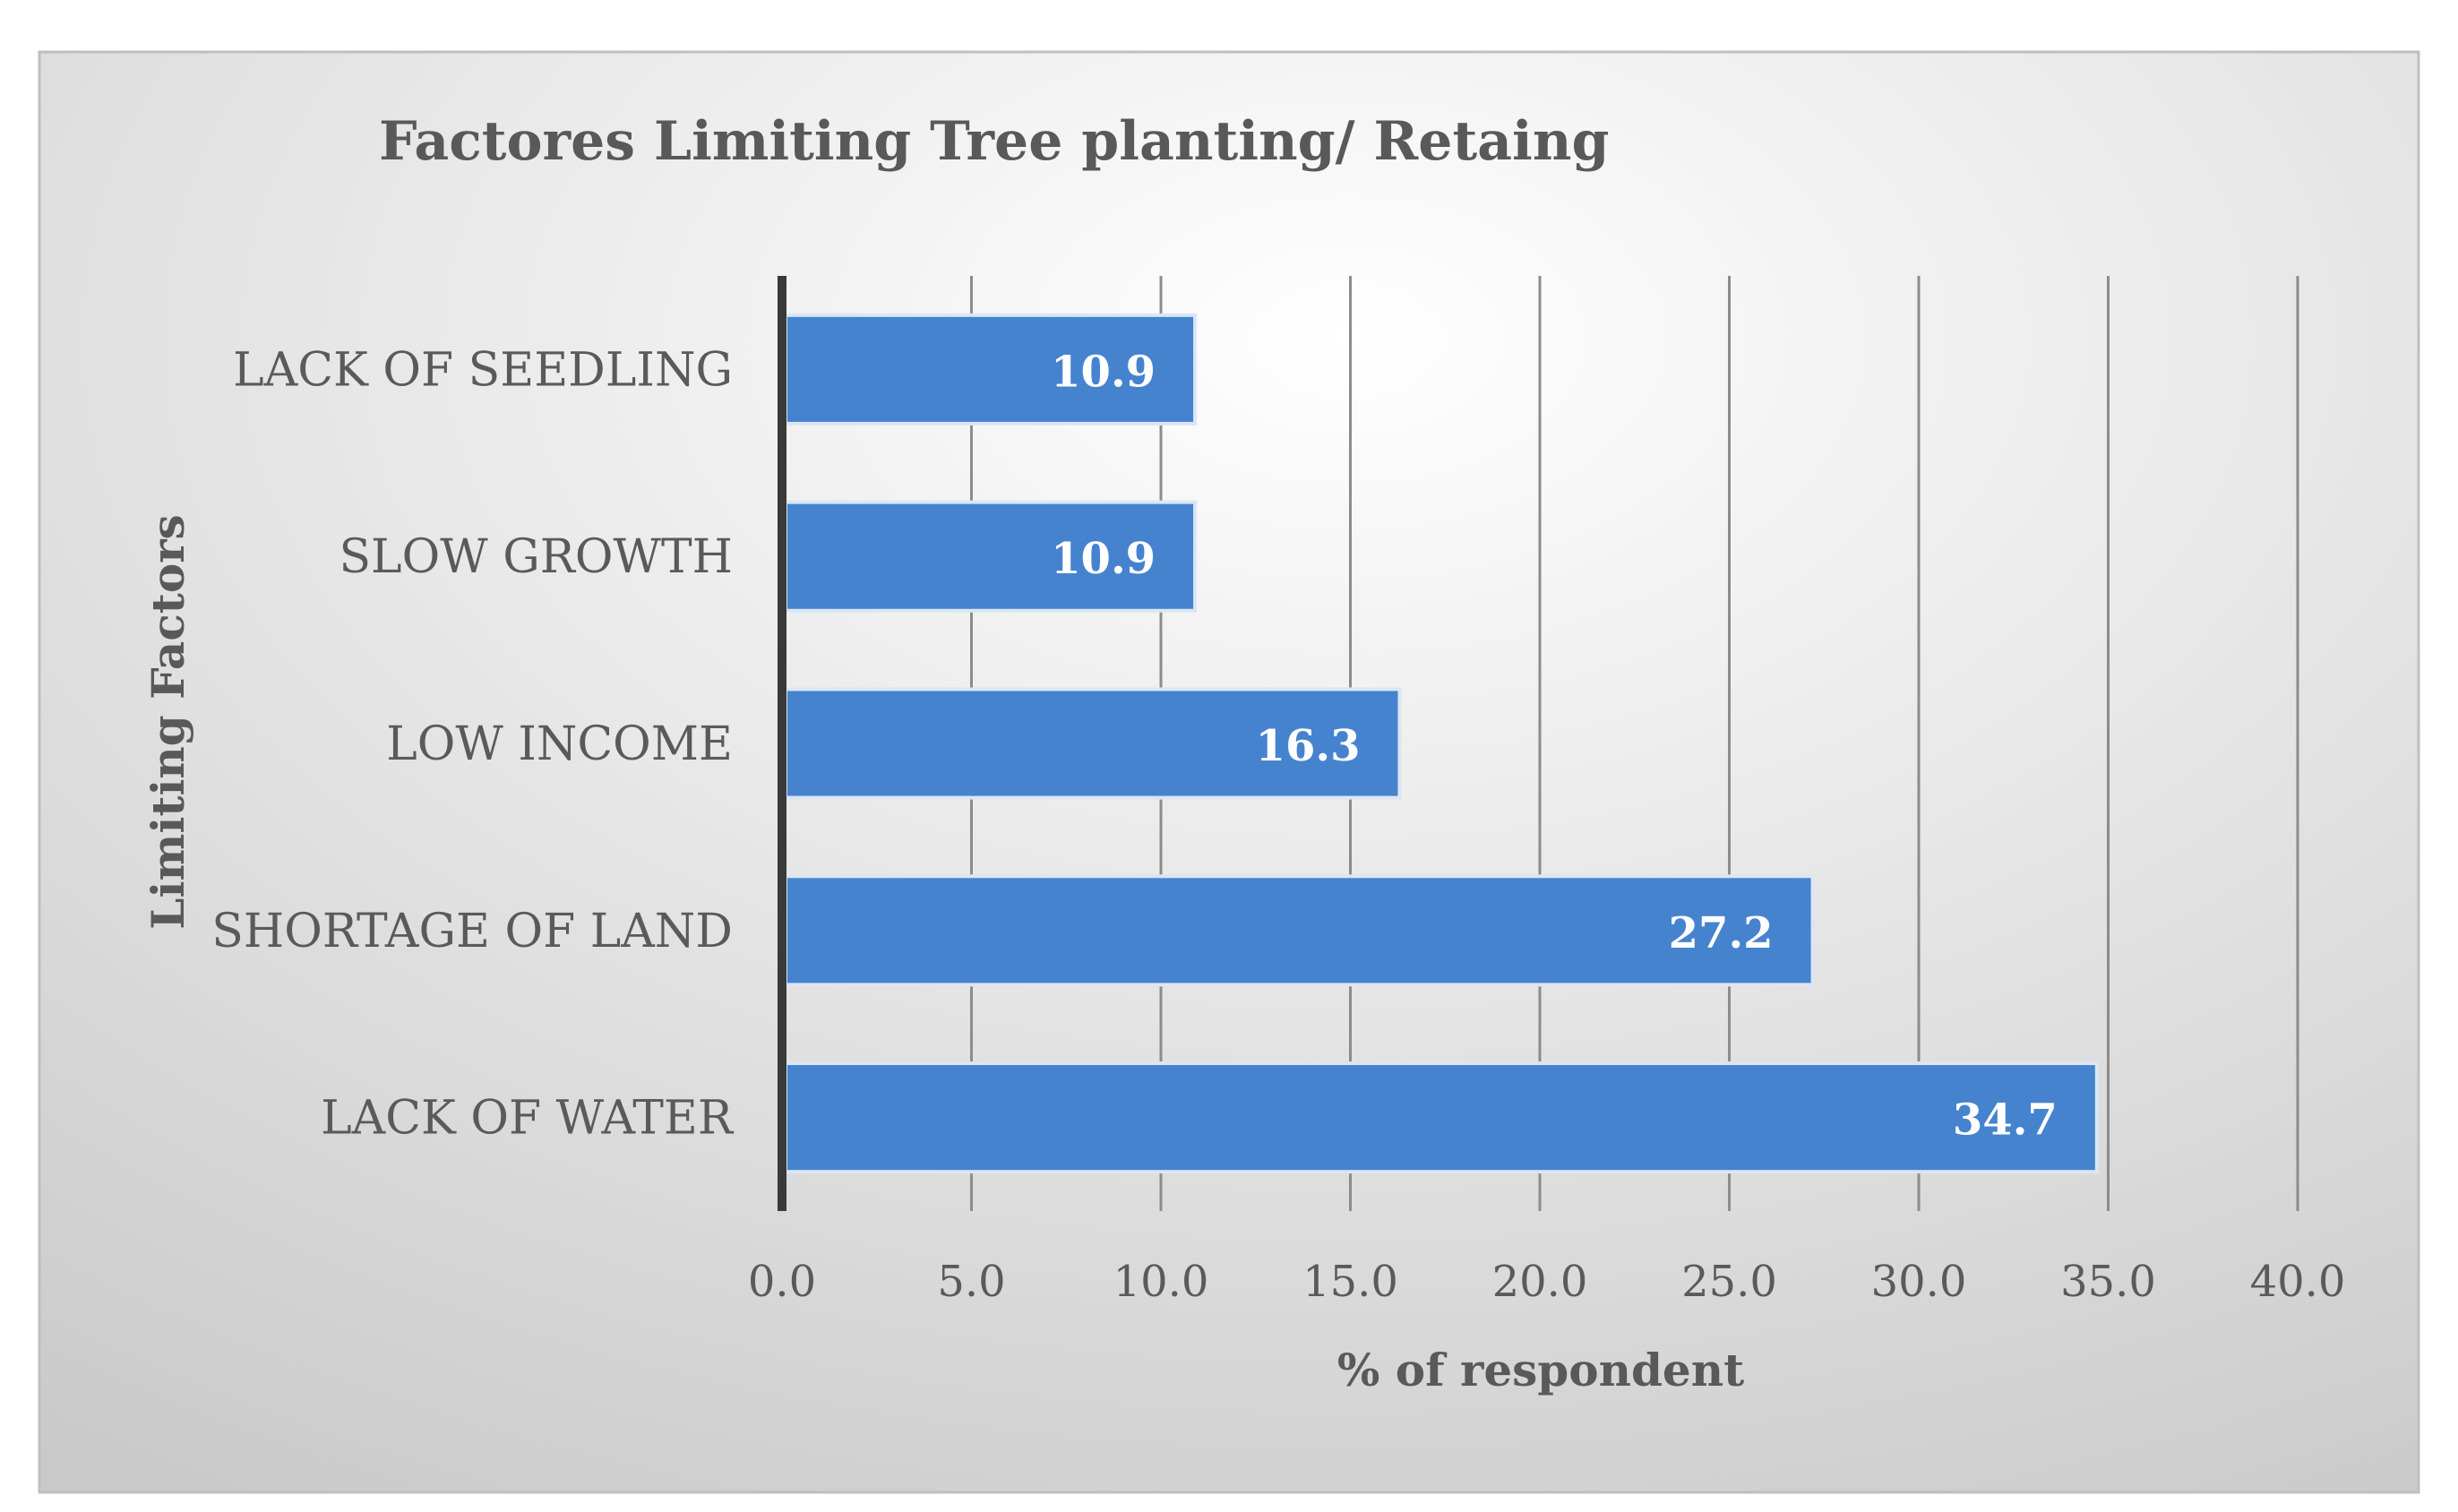  I want to click on x-tick-label: 40.0, so click(2298, 1282).